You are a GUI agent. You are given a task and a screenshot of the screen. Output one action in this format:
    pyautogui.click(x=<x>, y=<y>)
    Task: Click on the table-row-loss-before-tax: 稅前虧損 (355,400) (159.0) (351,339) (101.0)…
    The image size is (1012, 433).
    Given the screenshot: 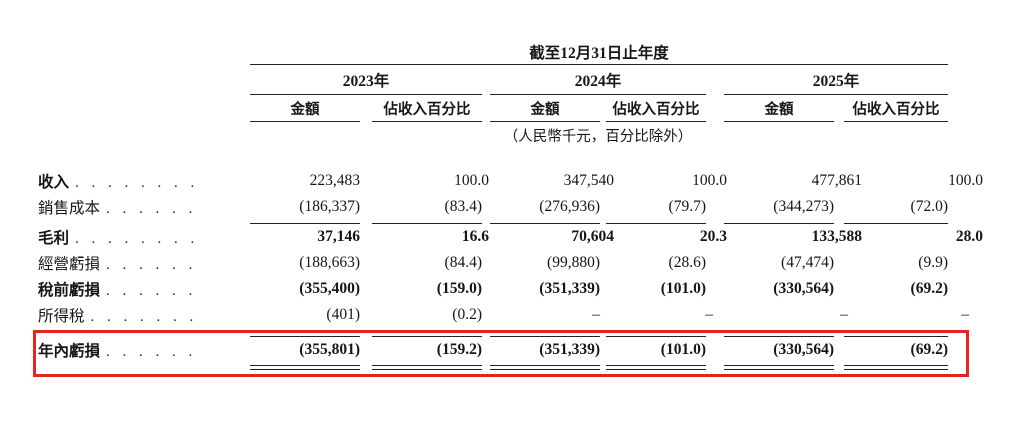 What is the action you would take?
    pyautogui.click(x=525, y=289)
    